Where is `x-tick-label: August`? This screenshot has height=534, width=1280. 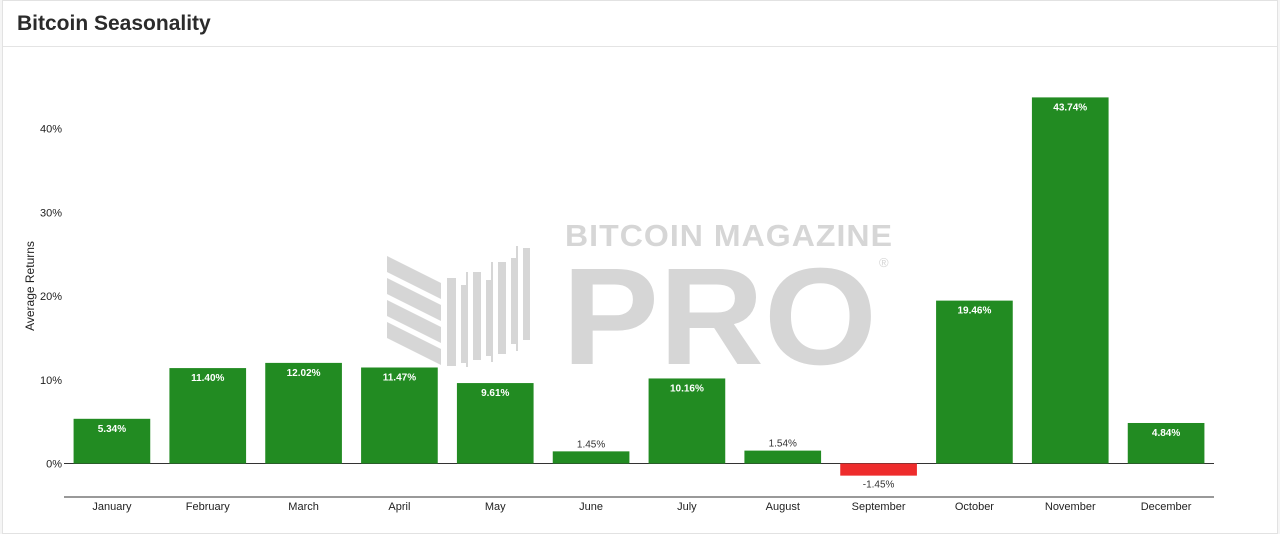
x-tick-label: August is located at coordinates (783, 507).